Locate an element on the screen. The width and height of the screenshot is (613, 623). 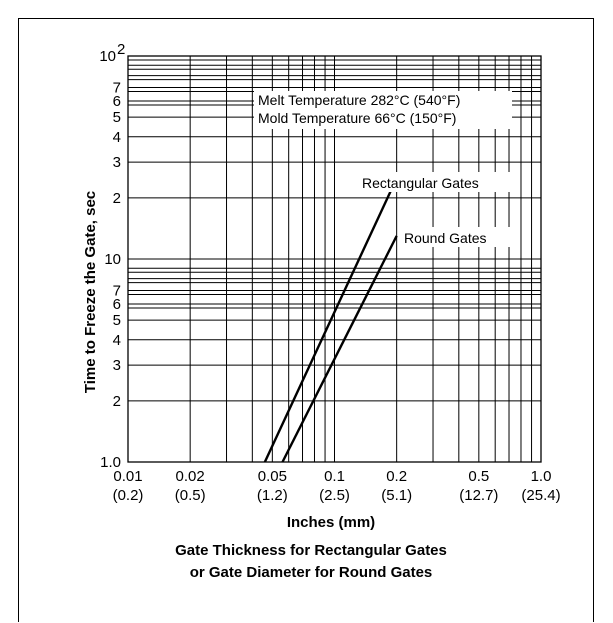
annotation-text: Melt Temperature 282°C (540°F) is located at coordinates (359, 100).